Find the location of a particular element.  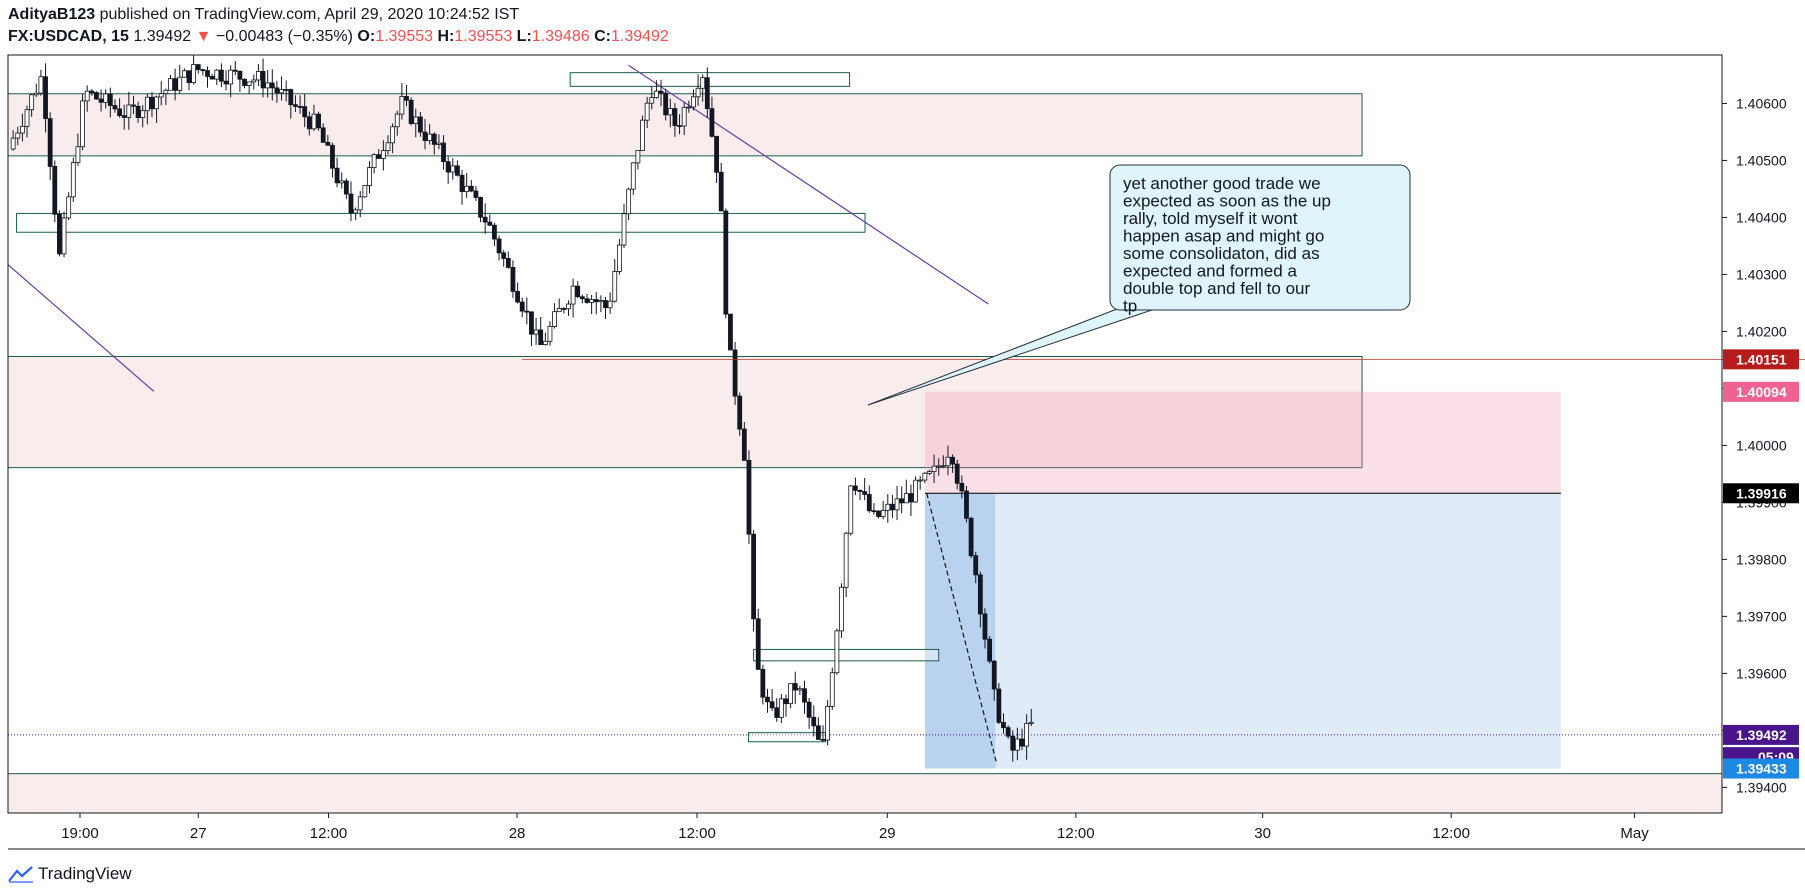

time-axis: 19:00 27 12:00 28 12:00 29 12:00 30 12:00 May is located at coordinates (855, 827).